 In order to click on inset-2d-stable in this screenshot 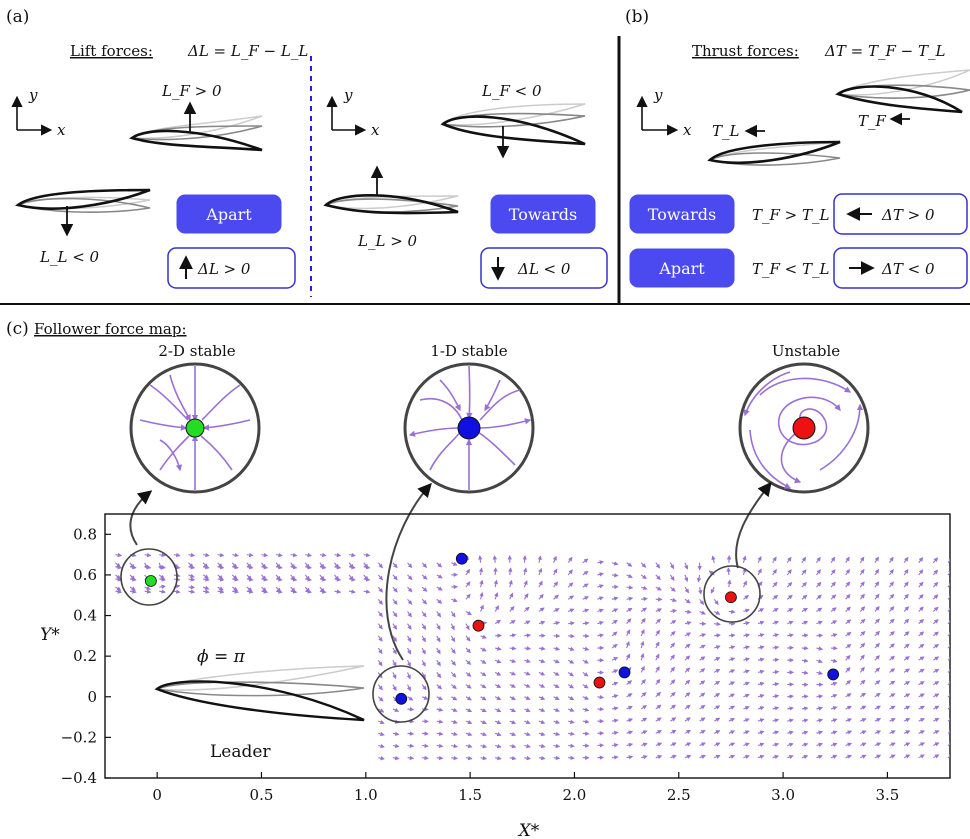, I will do `click(195, 428)`.